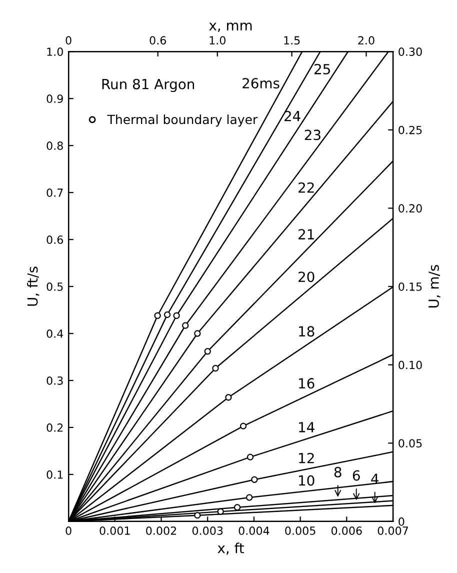 This screenshot has height=573, width=457. Describe the element at coordinates (148, 85) in the screenshot. I see `annotation: Run 81 Argon` at that location.